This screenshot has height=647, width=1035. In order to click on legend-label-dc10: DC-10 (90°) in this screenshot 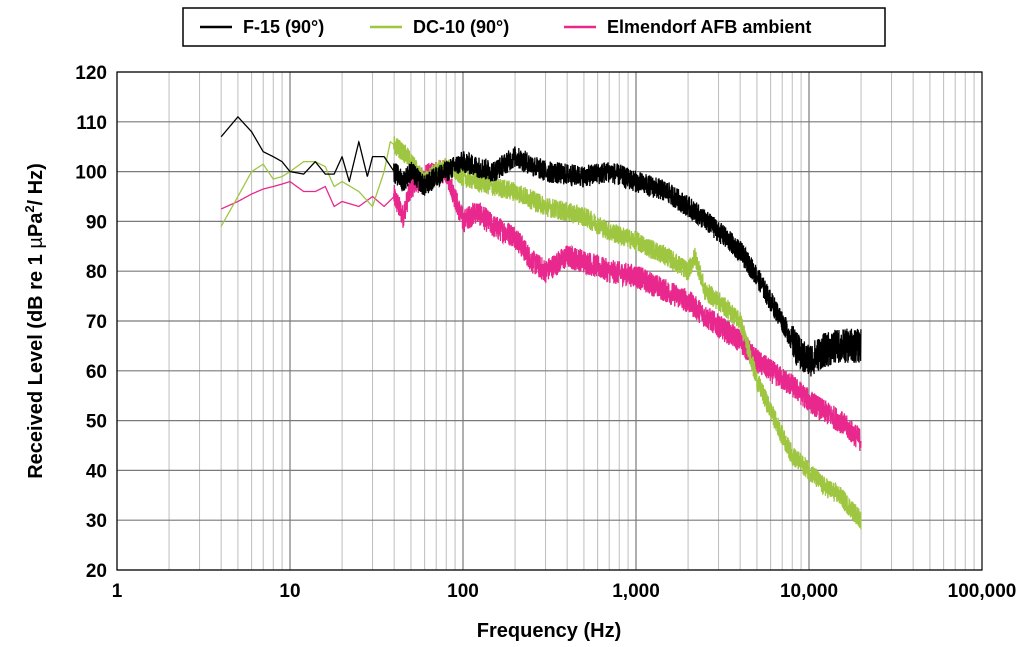, I will do `click(461, 27)`.